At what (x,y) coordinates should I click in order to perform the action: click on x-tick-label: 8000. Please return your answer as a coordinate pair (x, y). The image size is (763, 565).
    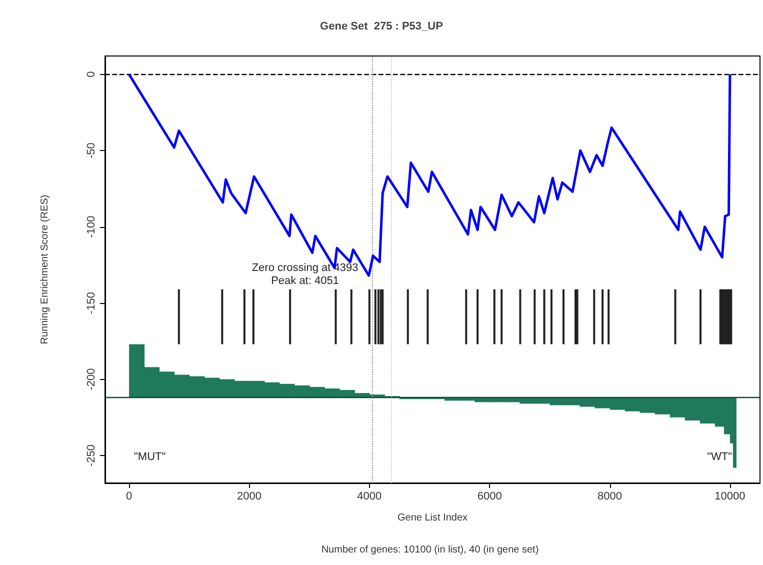
    Looking at the image, I should click on (610, 496).